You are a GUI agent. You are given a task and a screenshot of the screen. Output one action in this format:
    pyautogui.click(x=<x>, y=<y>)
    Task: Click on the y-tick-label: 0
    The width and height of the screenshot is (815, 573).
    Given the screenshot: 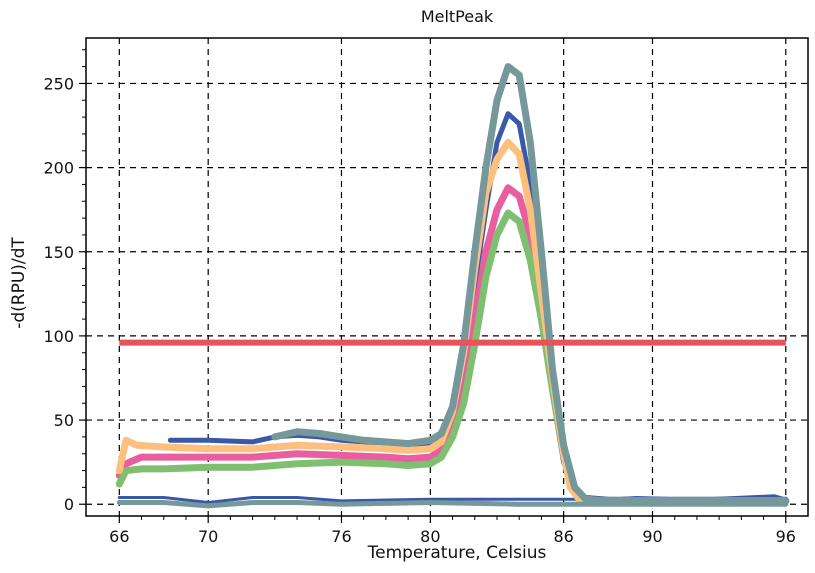 What is the action you would take?
    pyautogui.click(x=69, y=504)
    